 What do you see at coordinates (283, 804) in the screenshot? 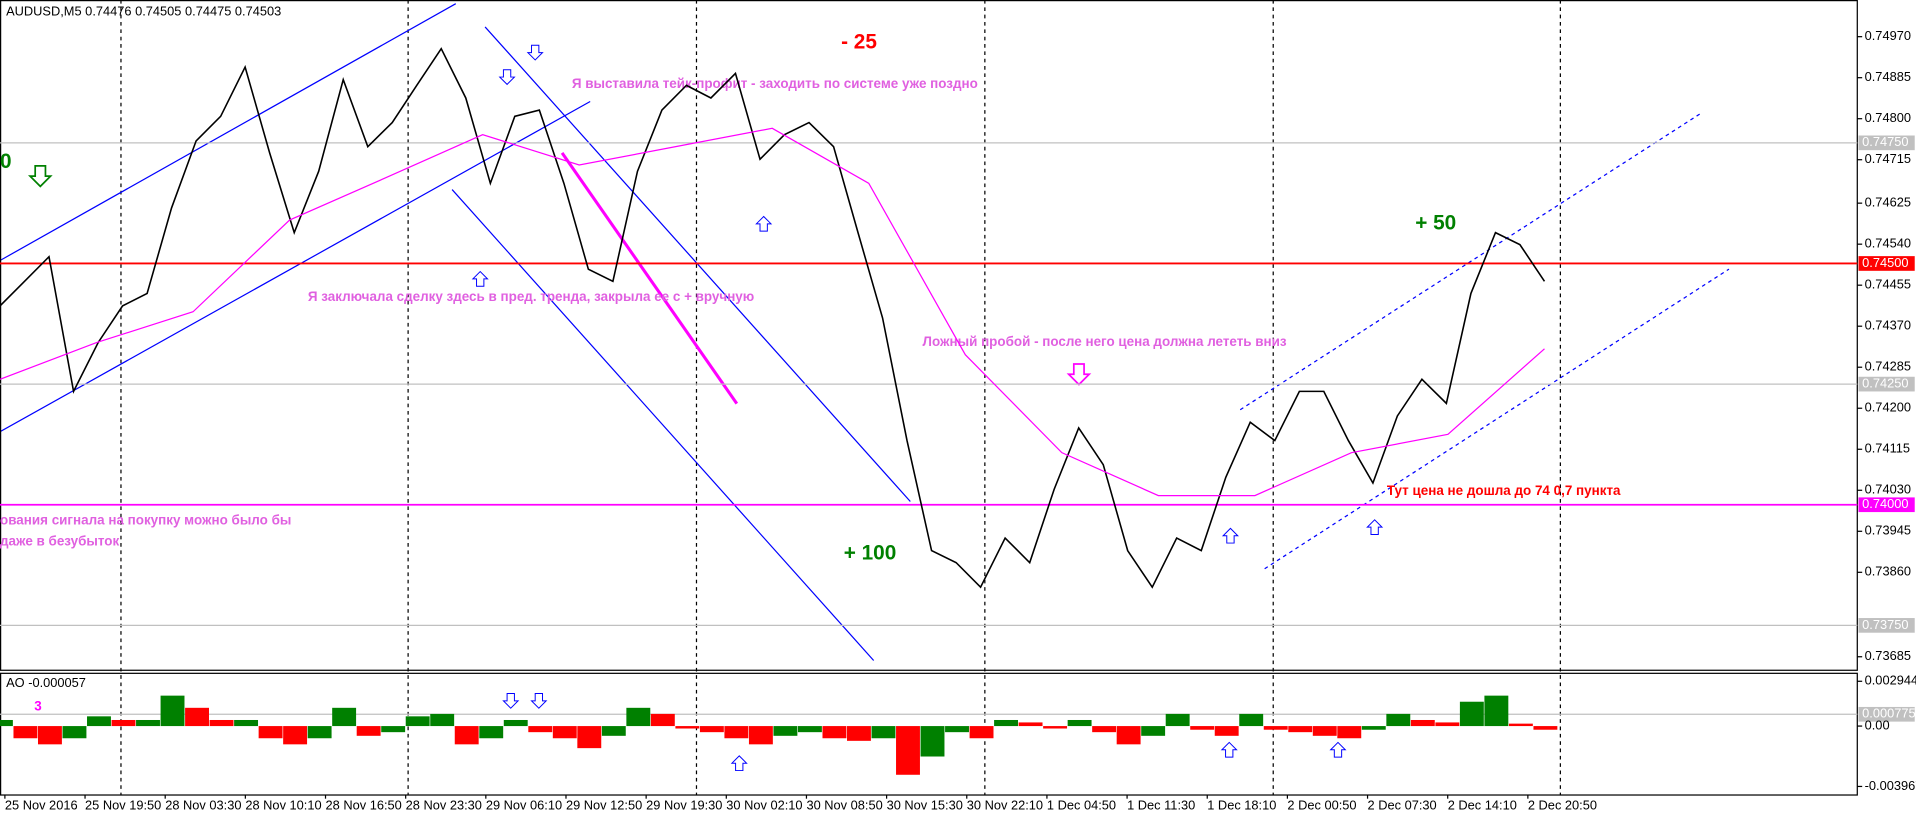
I see `x-tick-label: 28 Nov 10:10` at bounding box center [283, 804].